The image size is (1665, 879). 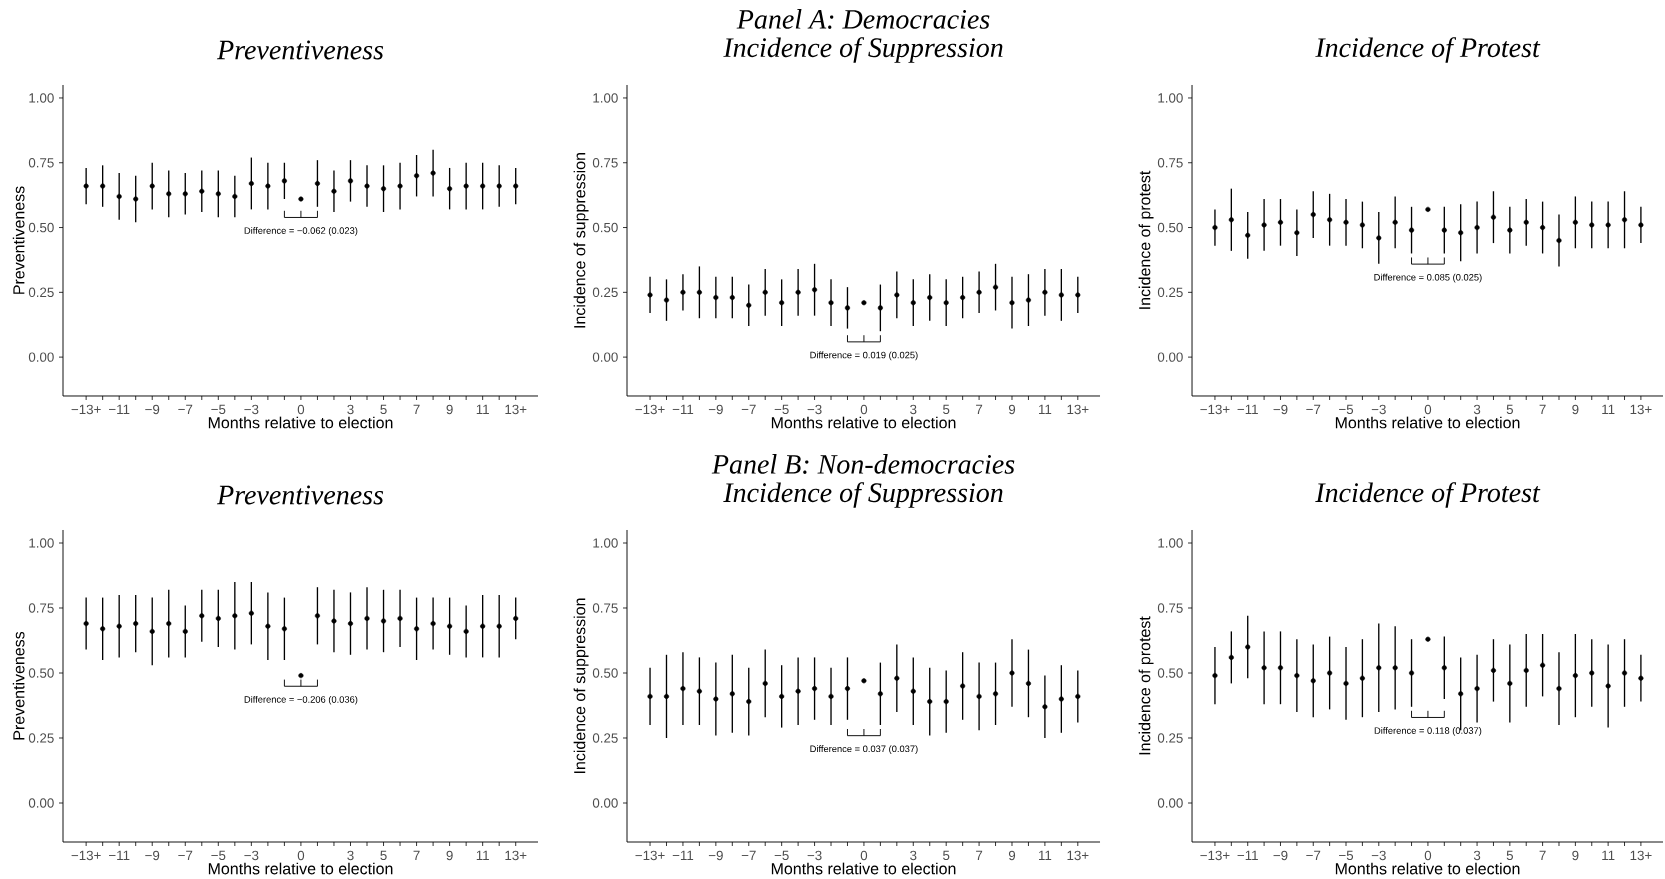 I want to click on y-tick-label: 1.00, so click(x=605, y=543).